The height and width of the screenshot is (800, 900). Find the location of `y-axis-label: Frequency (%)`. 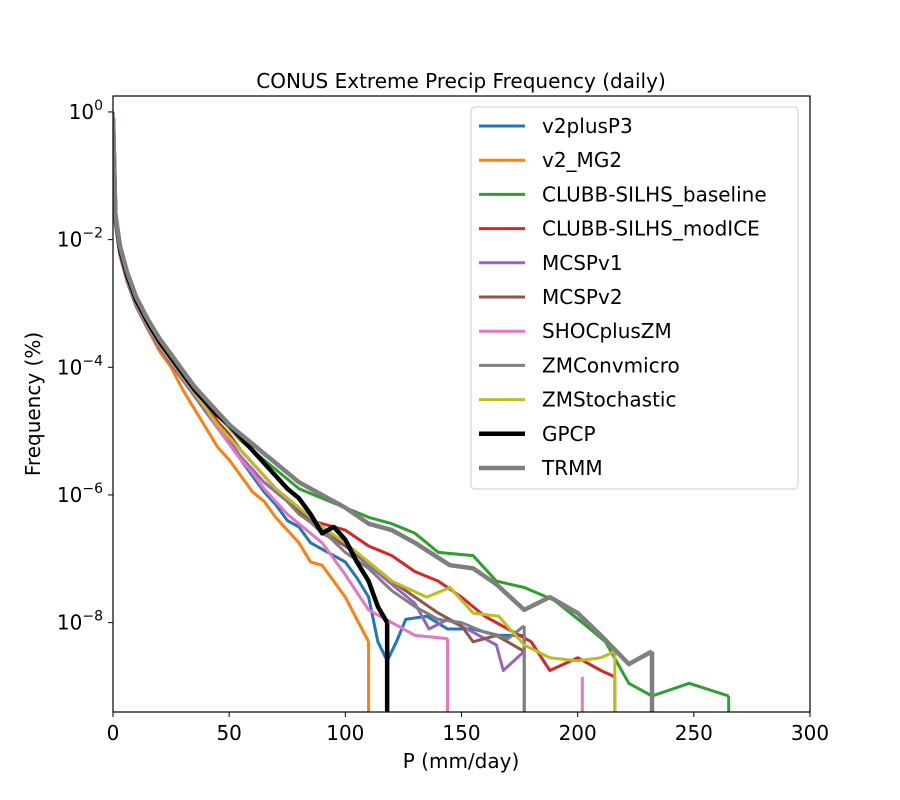

y-axis-label: Frequency (%) is located at coordinates (33, 404).